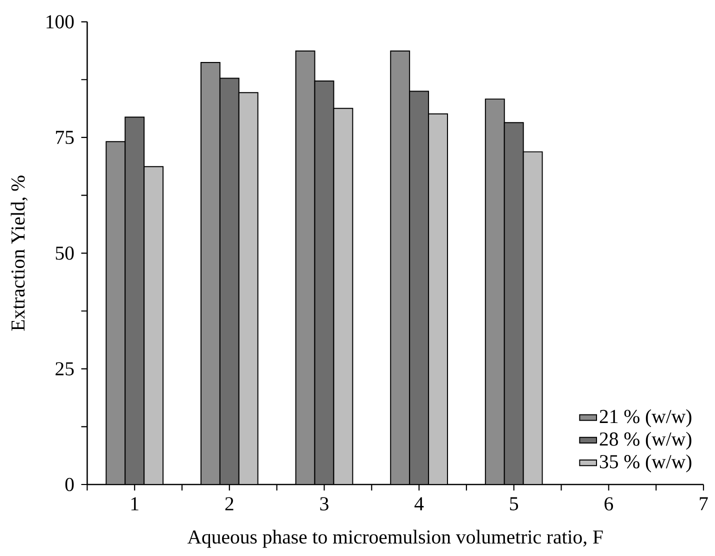 Image resolution: width=715 pixels, height=556 pixels. I want to click on y-tick-label: 100, so click(60, 22).